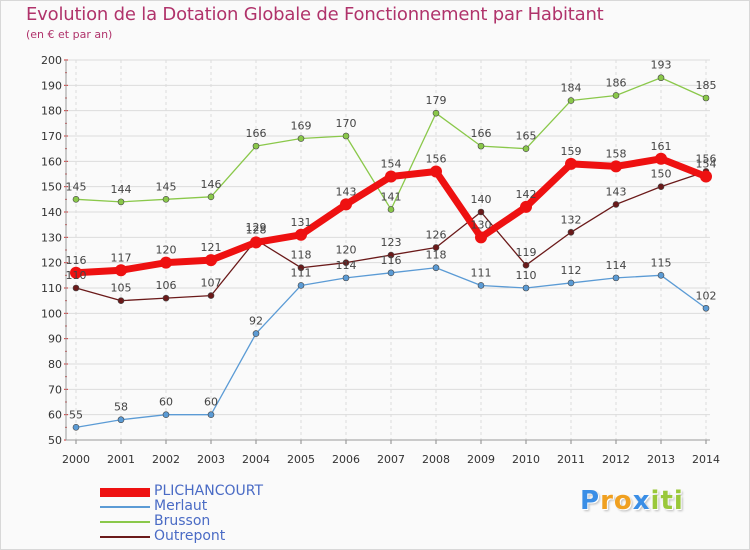 The width and height of the screenshot is (750, 550). What do you see at coordinates (436, 234) in the screenshot?
I see `data-label-outrepont: 126` at bounding box center [436, 234].